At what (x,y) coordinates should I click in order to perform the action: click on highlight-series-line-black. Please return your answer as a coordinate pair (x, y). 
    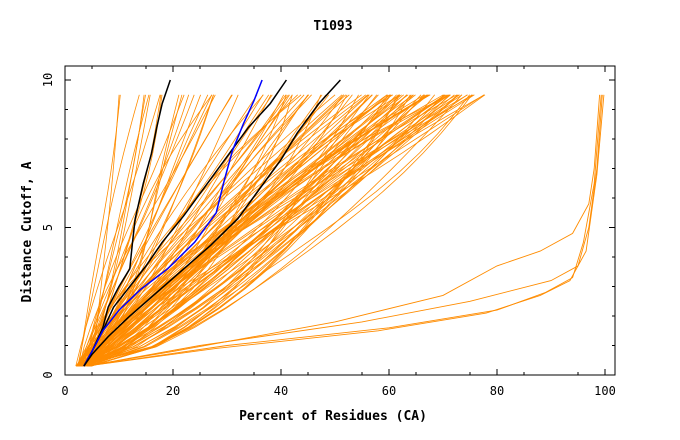
    Looking at the image, I should click on (127, 223).